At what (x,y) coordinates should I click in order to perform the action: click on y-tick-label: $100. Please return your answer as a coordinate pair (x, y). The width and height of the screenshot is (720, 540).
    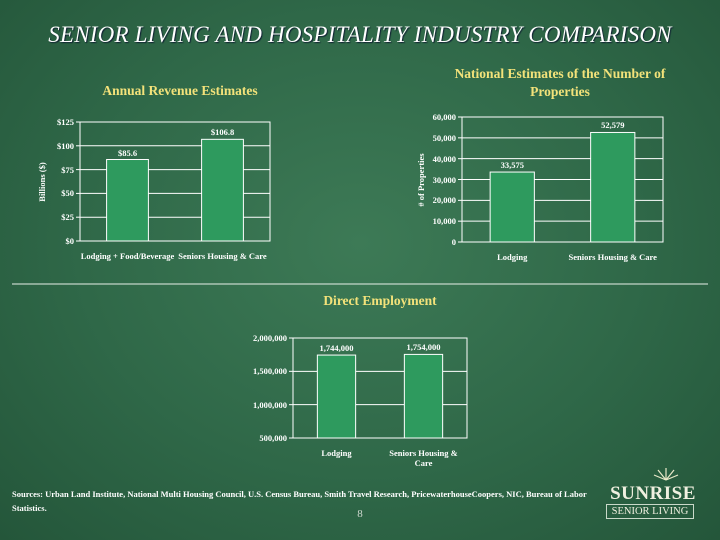
    Looking at the image, I should click on (65, 145).